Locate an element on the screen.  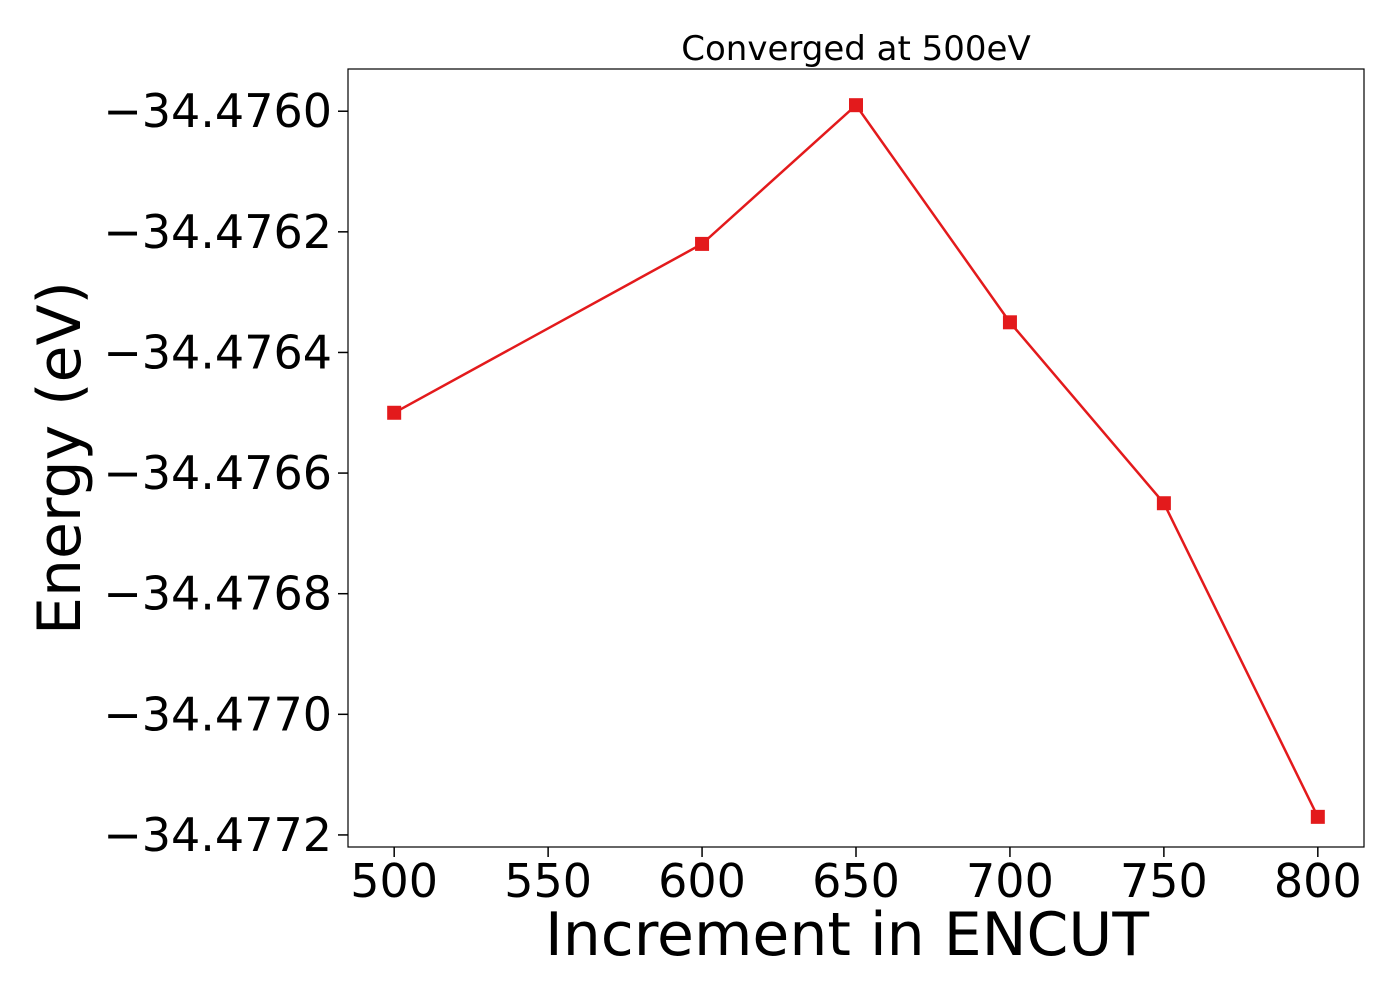
x-tick-label: 800 is located at coordinates (1318, 881).